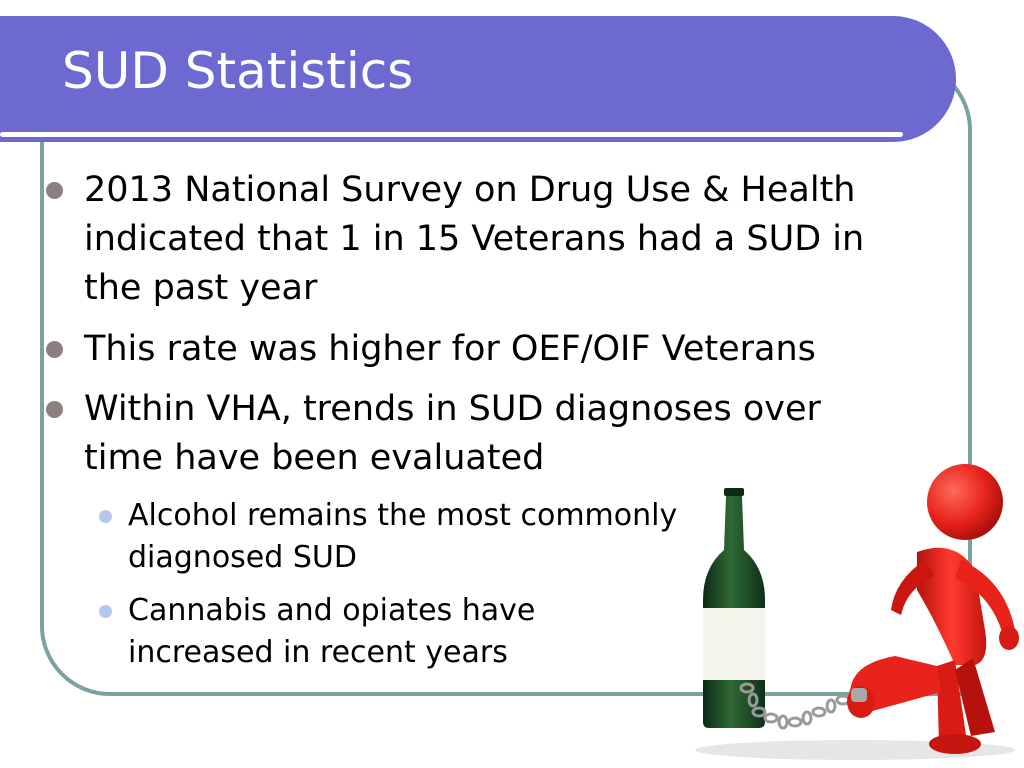 This screenshot has height=768, width=1024. Describe the element at coordinates (201, 288) in the screenshot. I see `bullet-text-line: the past year` at that location.